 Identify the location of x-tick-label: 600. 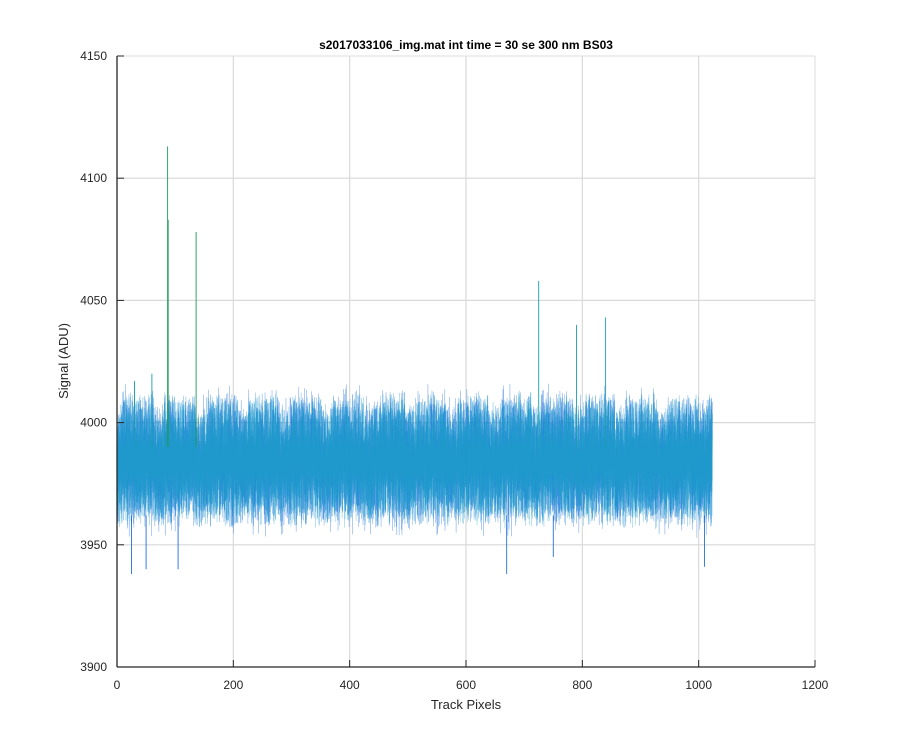
(466, 685).